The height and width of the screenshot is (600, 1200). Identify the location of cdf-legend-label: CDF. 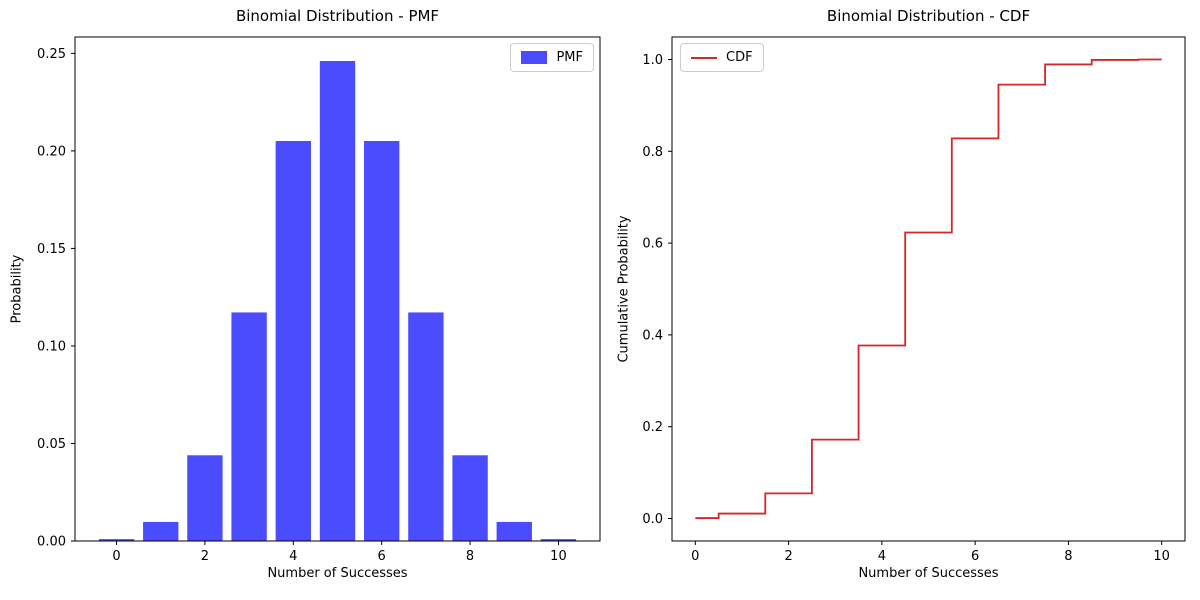
(739, 57).